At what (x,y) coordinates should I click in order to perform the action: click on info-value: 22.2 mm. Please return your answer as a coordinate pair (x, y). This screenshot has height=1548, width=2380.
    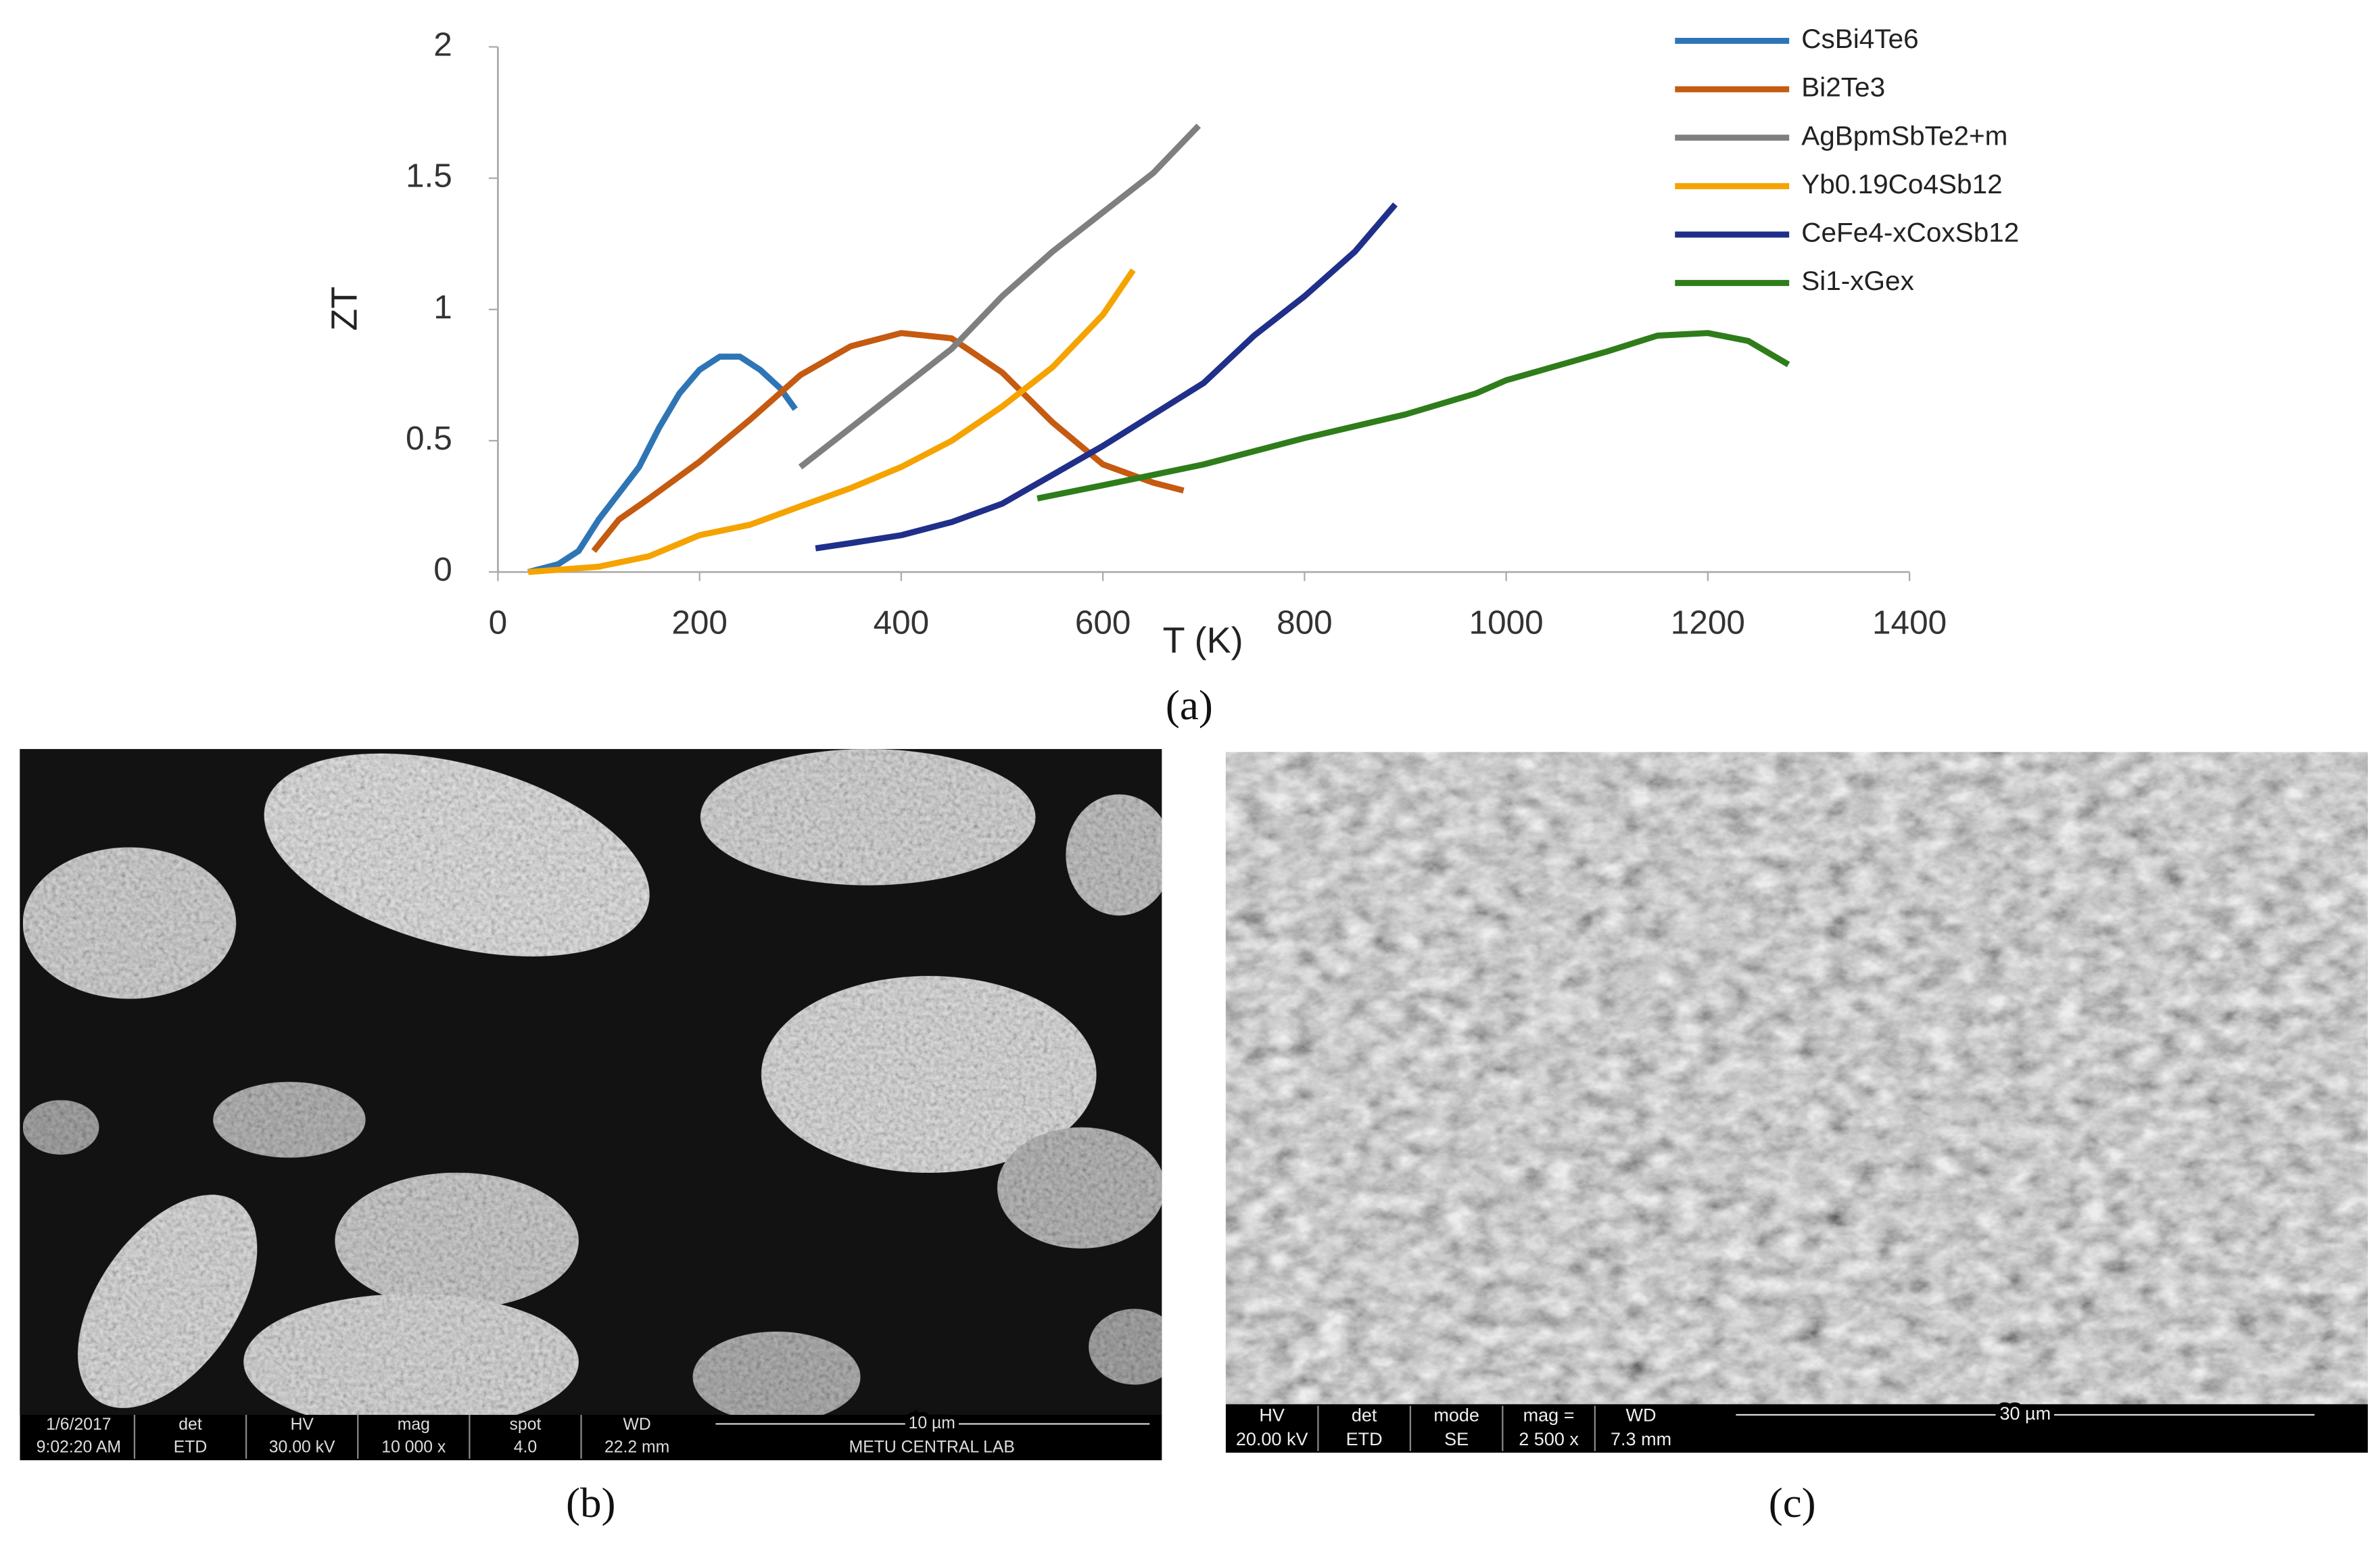
    Looking at the image, I should click on (637, 1447).